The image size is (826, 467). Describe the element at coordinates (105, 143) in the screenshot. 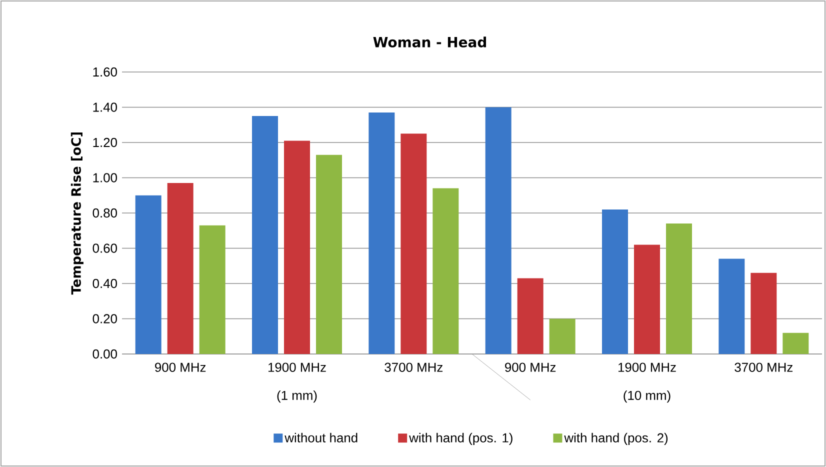

I see `y-tick-label: 1.20` at that location.